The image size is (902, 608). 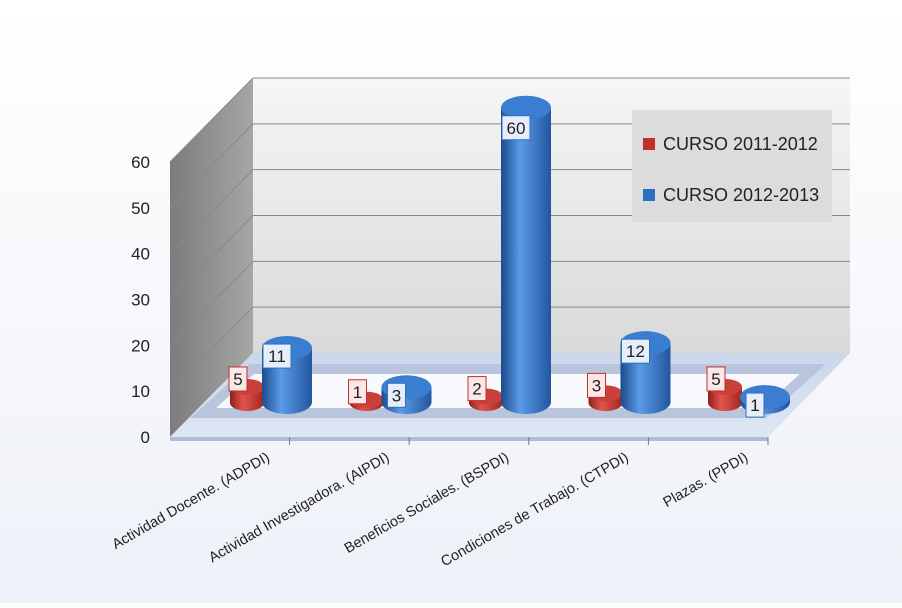 What do you see at coordinates (740, 144) in the screenshot?
I see `legend-label-curso-2011-2012: CURSO 2011-2012` at bounding box center [740, 144].